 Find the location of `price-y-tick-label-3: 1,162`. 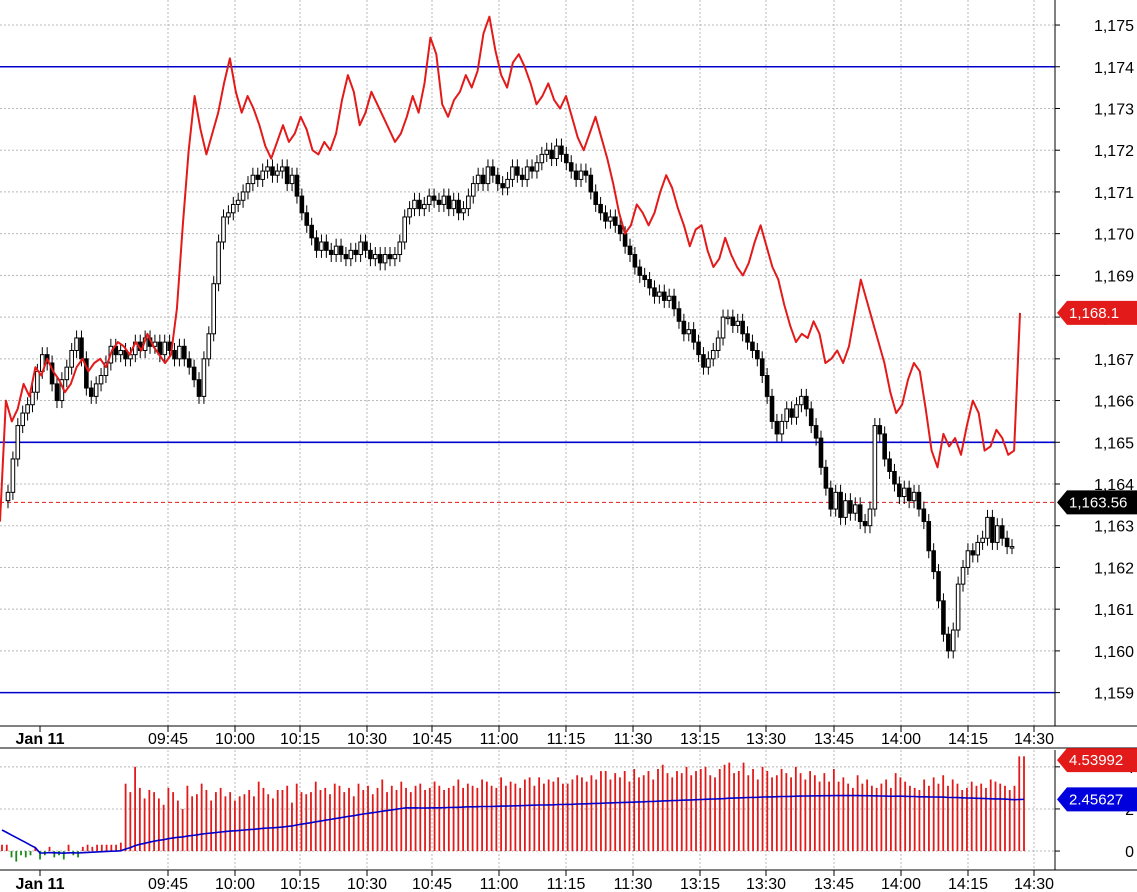

price-y-tick-label-3: 1,162 is located at coordinates (1114, 568).